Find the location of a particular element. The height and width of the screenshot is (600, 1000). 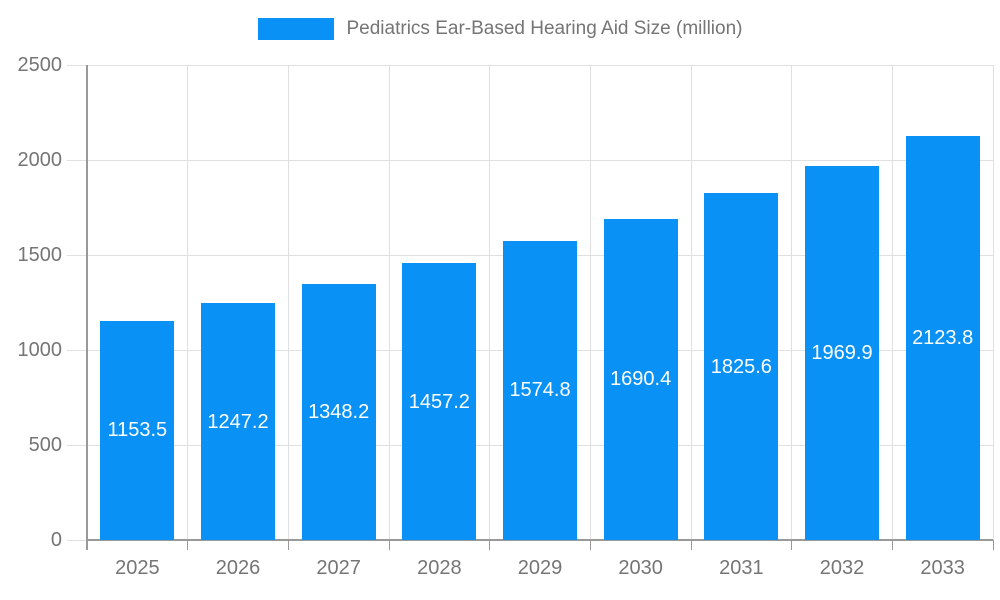

y-tick-label: 2000 is located at coordinates (40, 160).